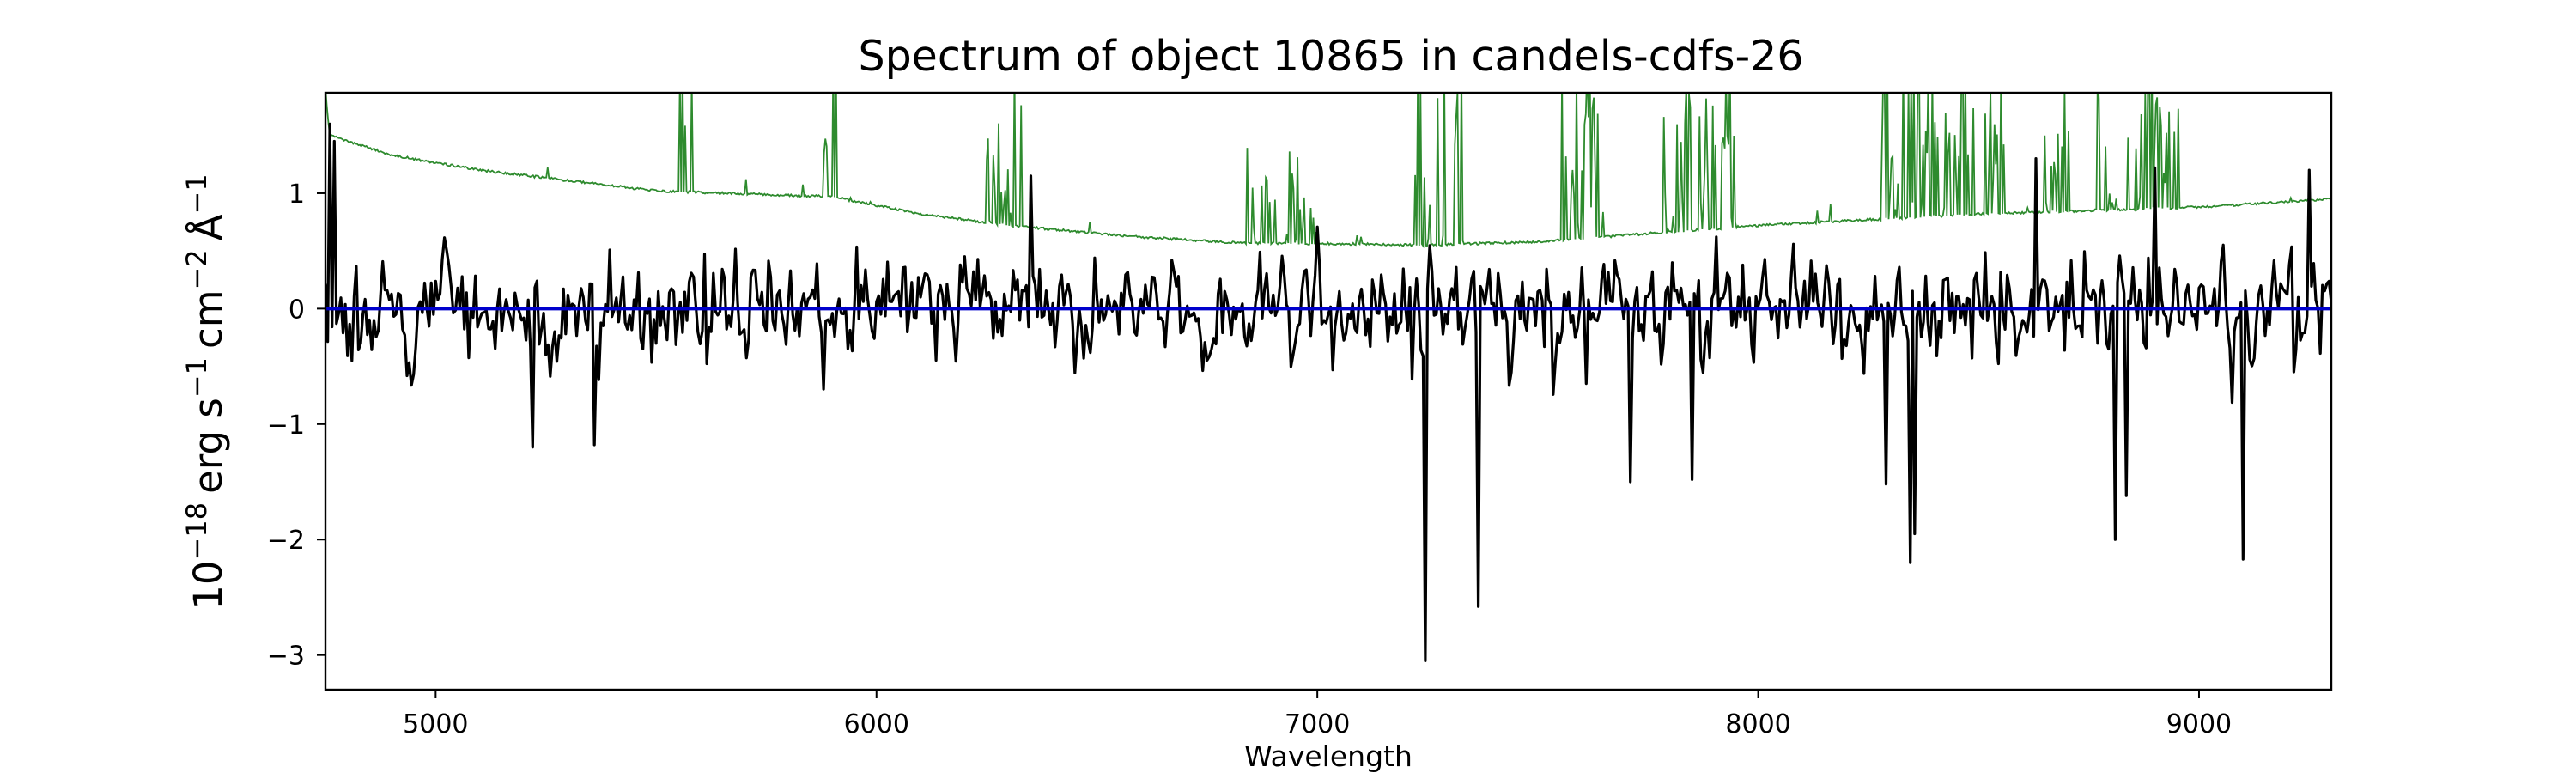 Image resolution: width=2576 pixels, height=773 pixels. Describe the element at coordinates (1758, 724) in the screenshot. I see `x-tick-label: 8000` at that location.